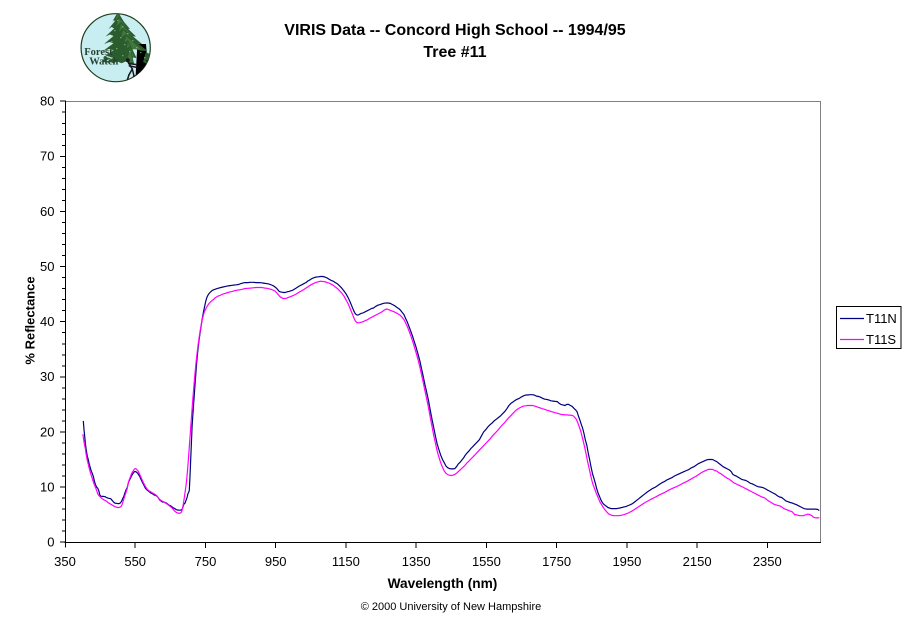  Describe the element at coordinates (47, 321) in the screenshot. I see `svg-text: 40` at that location.